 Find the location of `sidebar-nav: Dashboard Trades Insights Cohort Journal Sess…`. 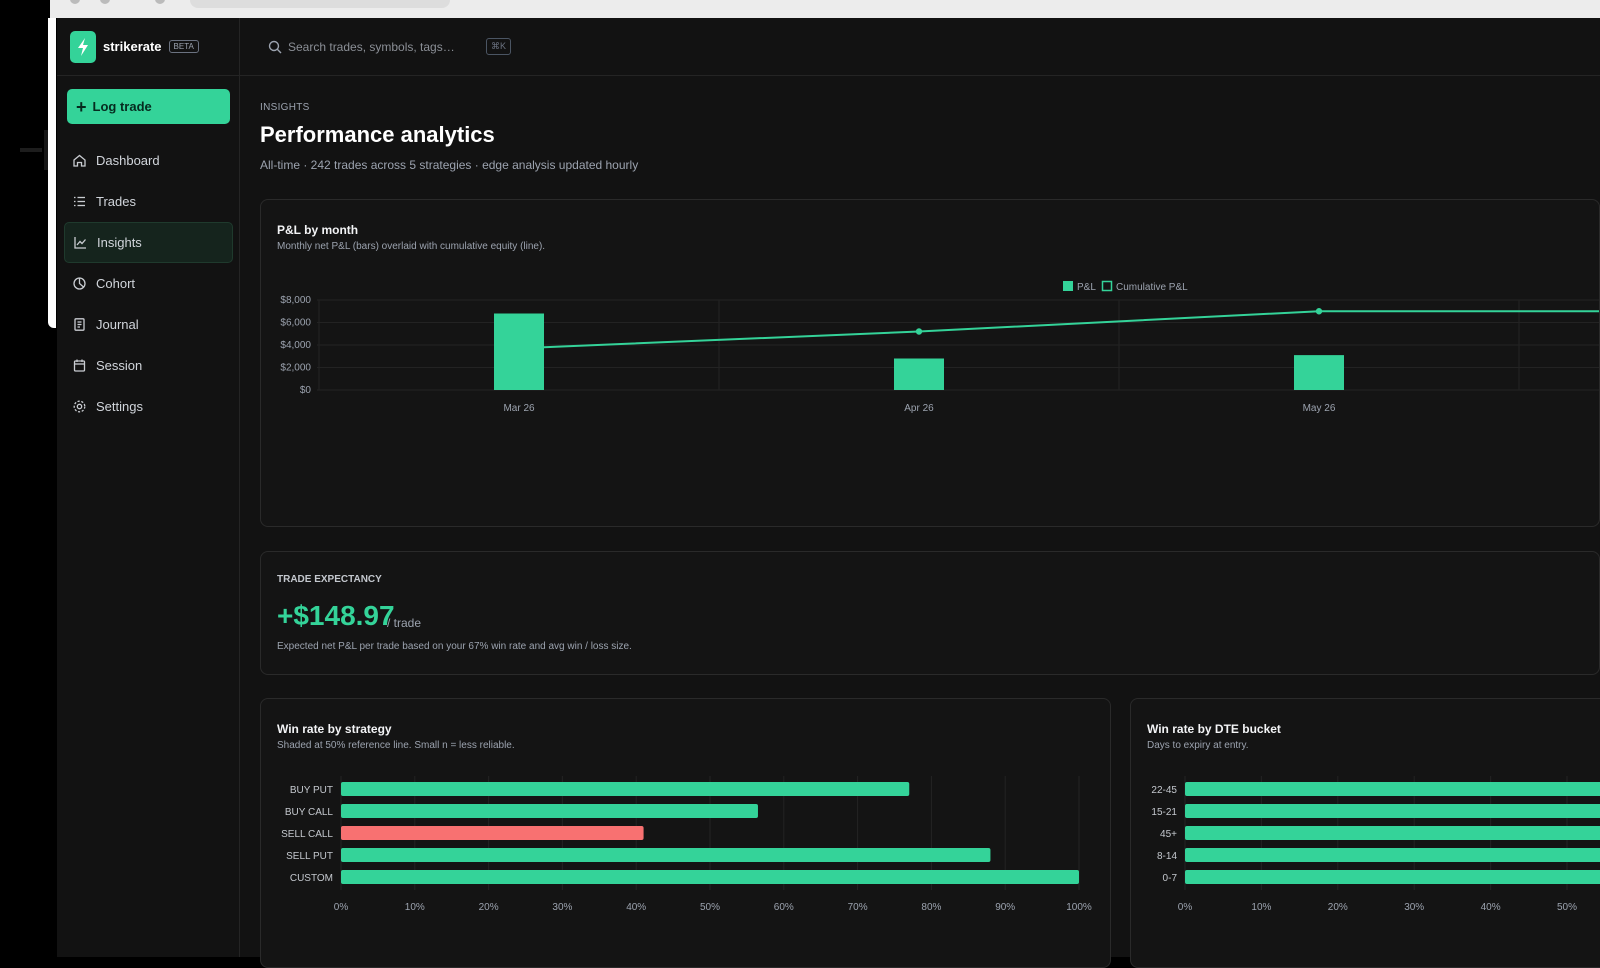

sidebar-nav: Dashboard Trades Insights Cohort Journal Sess… is located at coordinates (148, 283).